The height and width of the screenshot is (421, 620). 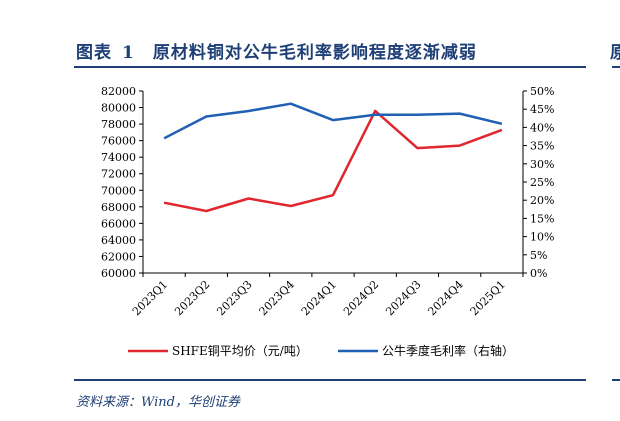 I want to click on left-tick-label: 62000, so click(x=118, y=256).